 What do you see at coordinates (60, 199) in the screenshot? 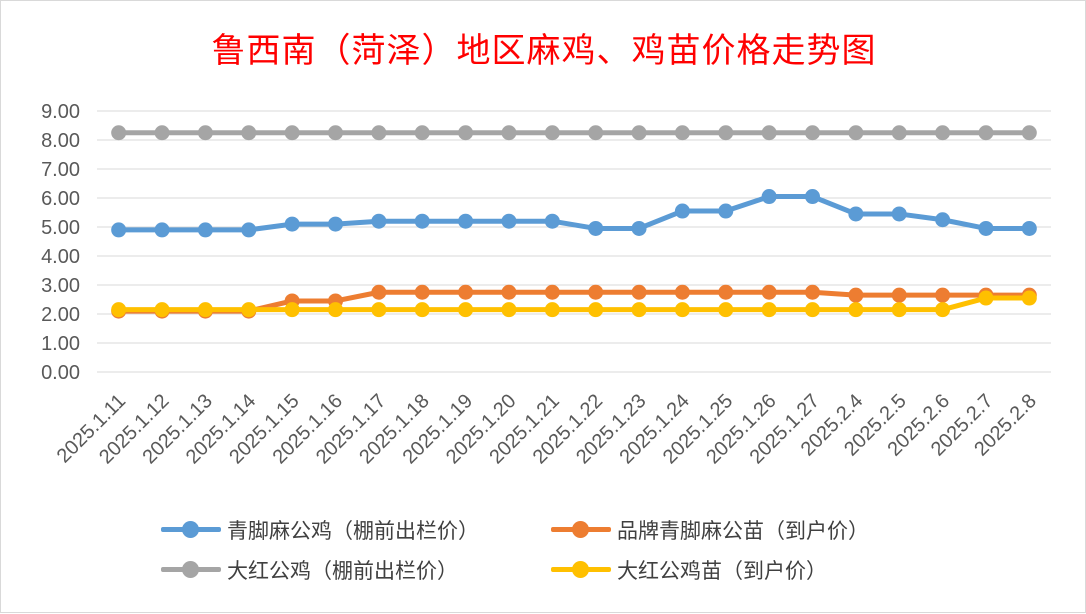
I see `y-tick-label: 6.00` at bounding box center [60, 199].